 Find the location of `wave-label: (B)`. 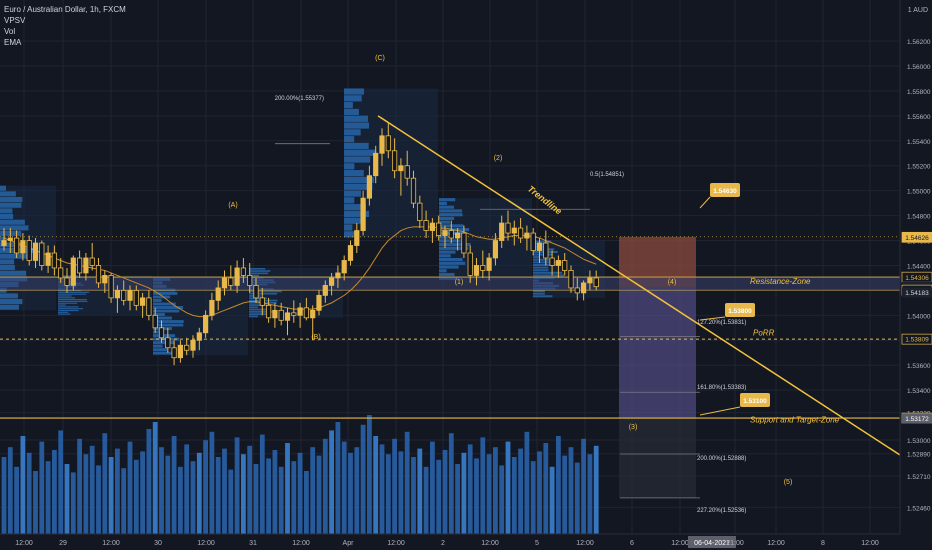

wave-label: (B) is located at coordinates (315, 337).